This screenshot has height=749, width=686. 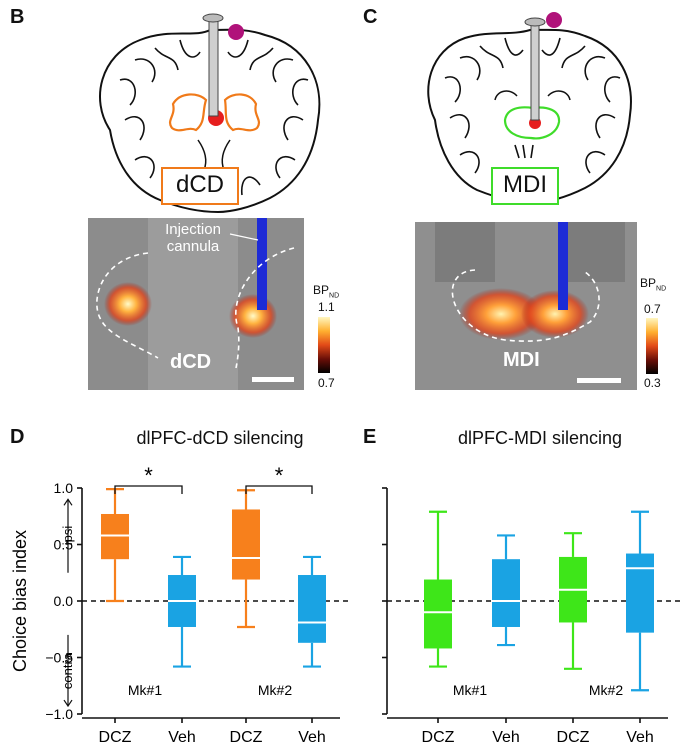 What do you see at coordinates (20, 601) in the screenshot?
I see `y-axis-label: Choice bias index` at bounding box center [20, 601].